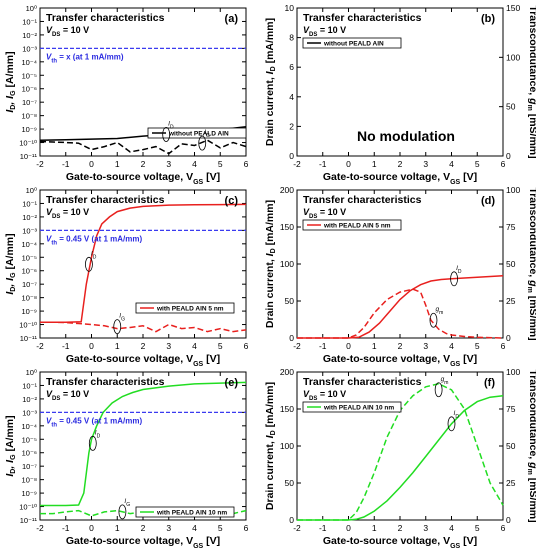 The height and width of the screenshot is (550, 536). What do you see at coordinates (190, 309) in the screenshot?
I see `legend-label: with PEALD AlN 5 nm` at bounding box center [190, 309].